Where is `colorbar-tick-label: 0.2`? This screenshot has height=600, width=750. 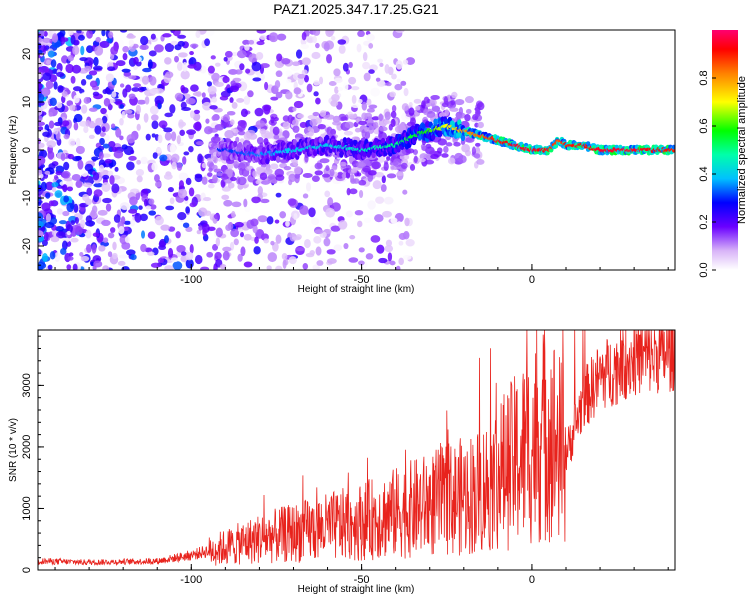 colorbar-tick-label: 0.2 is located at coordinates (704, 221).